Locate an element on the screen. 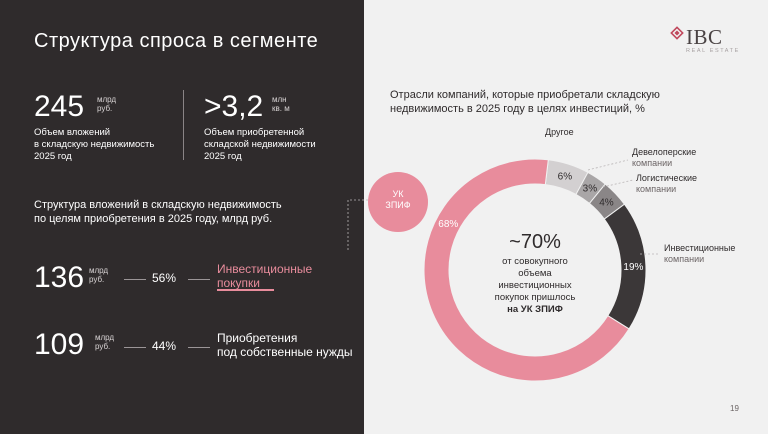 The width and height of the screenshot is (768, 434). row-investment-pct: 56% is located at coordinates (164, 278).